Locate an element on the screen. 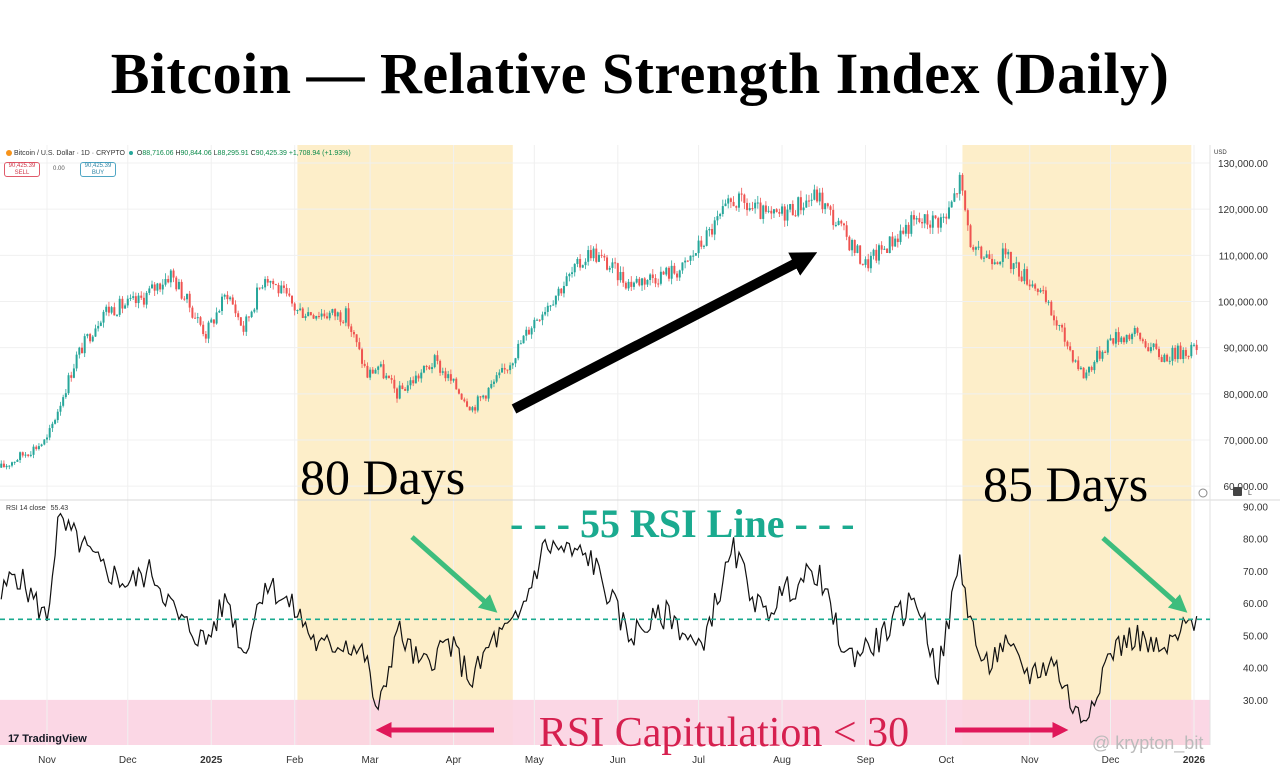 The image size is (1280, 773). buy-button: 90,425.39 BUY is located at coordinates (98, 169).